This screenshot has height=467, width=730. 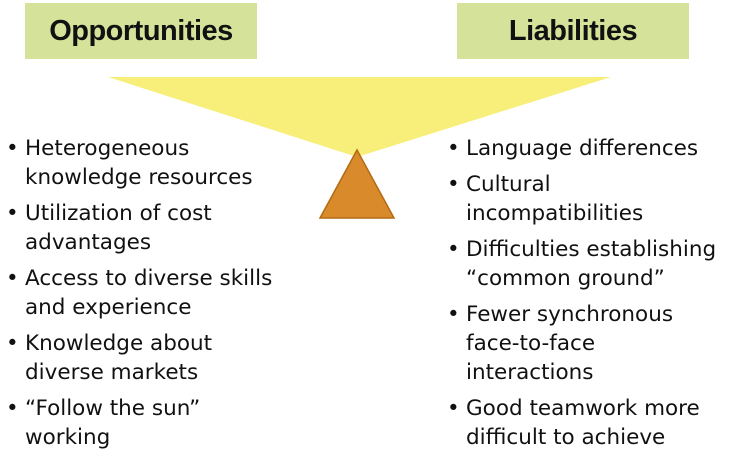 I want to click on balance-fulcrum, so click(x=357, y=183).